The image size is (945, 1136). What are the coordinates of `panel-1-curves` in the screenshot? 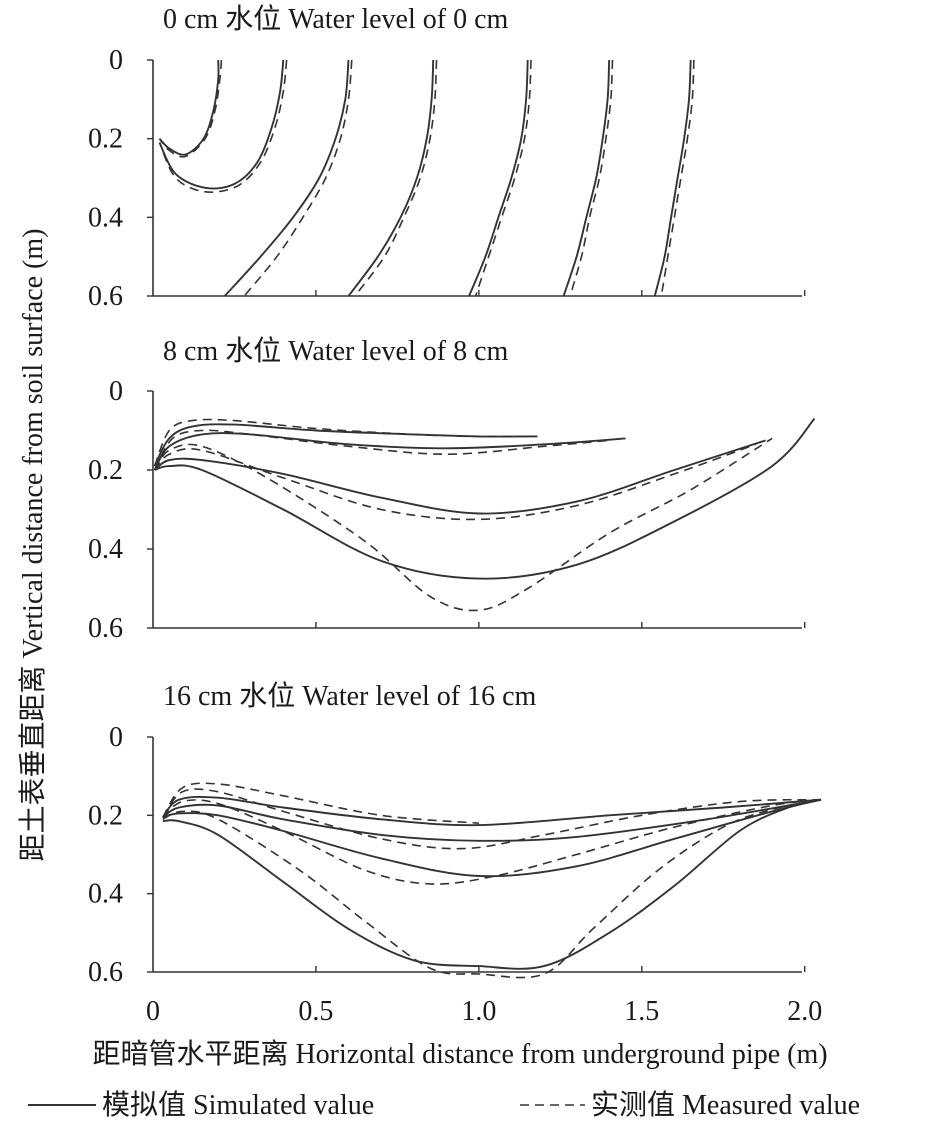 It's located at (484, 514).